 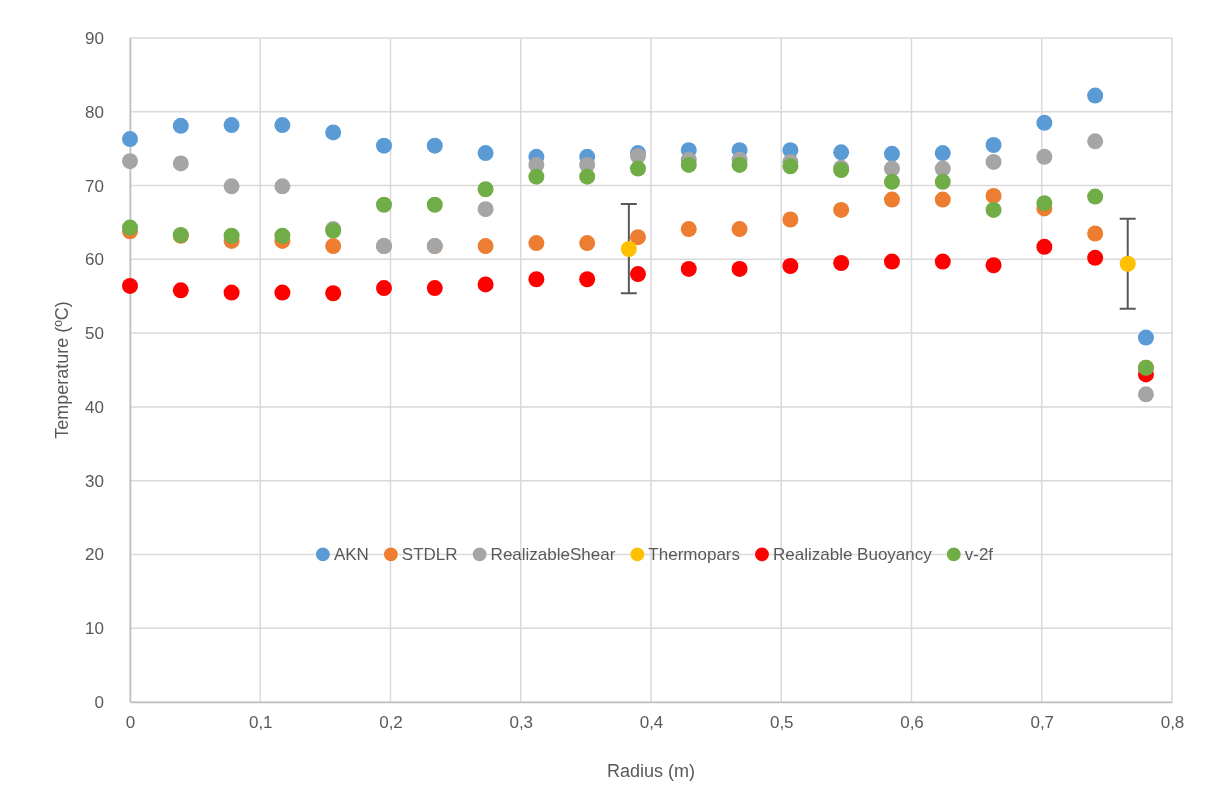 What do you see at coordinates (429, 555) in the screenshot?
I see `legend-label: STDLR` at bounding box center [429, 555].